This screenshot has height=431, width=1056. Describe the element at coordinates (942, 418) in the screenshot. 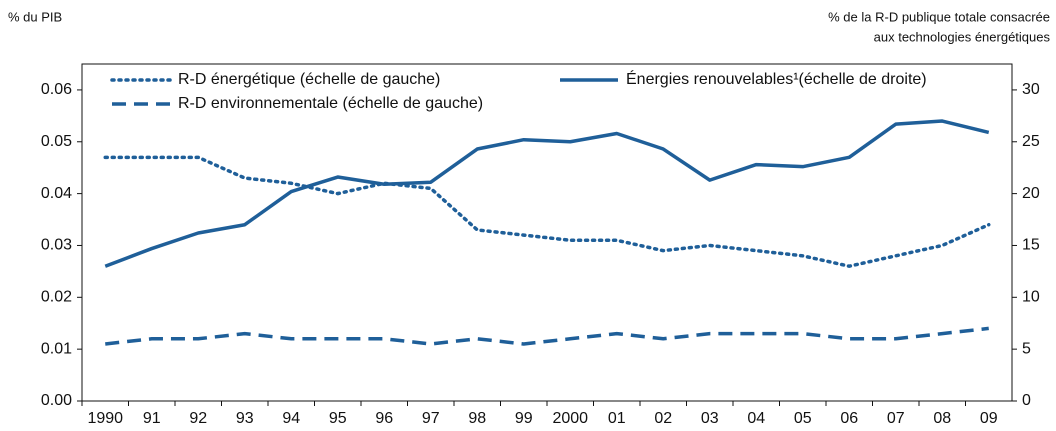

I see `x-tick-label: 08` at that location.